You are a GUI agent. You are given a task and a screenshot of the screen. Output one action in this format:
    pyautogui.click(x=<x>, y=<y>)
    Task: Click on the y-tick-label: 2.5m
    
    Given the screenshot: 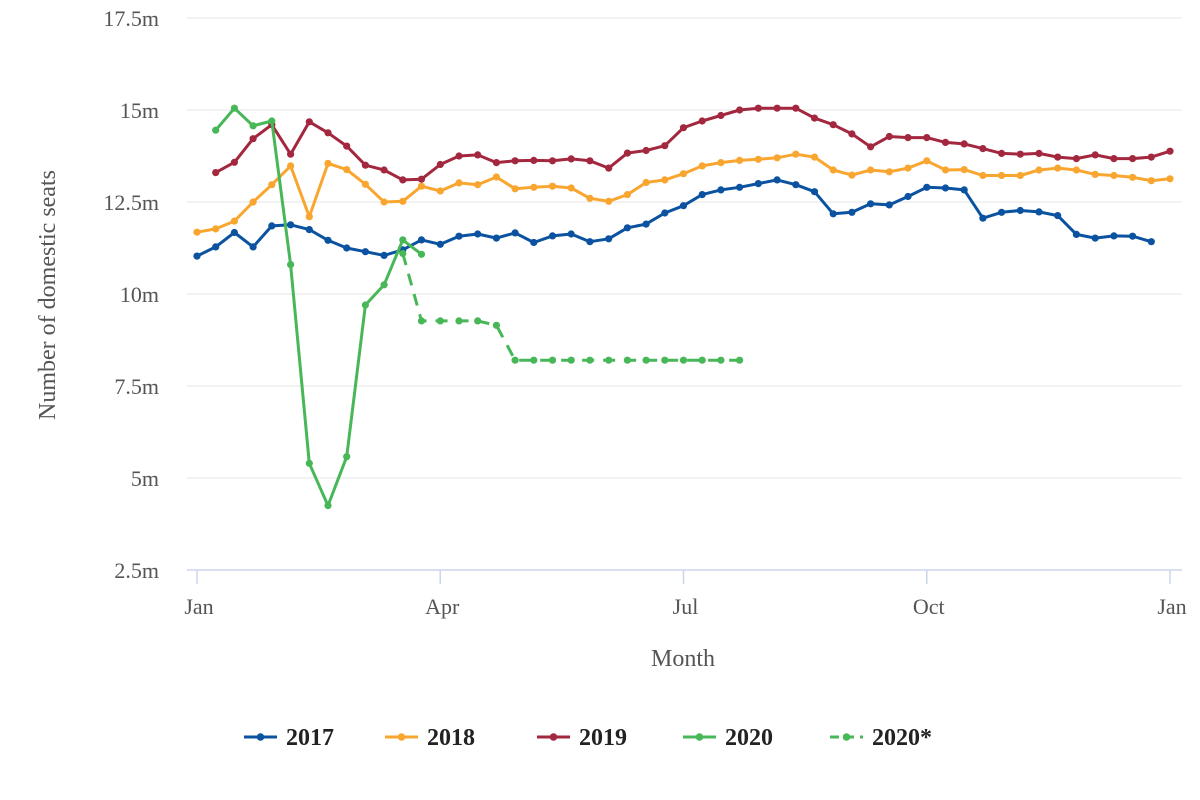 What is the action you would take?
    pyautogui.click(x=136, y=570)
    